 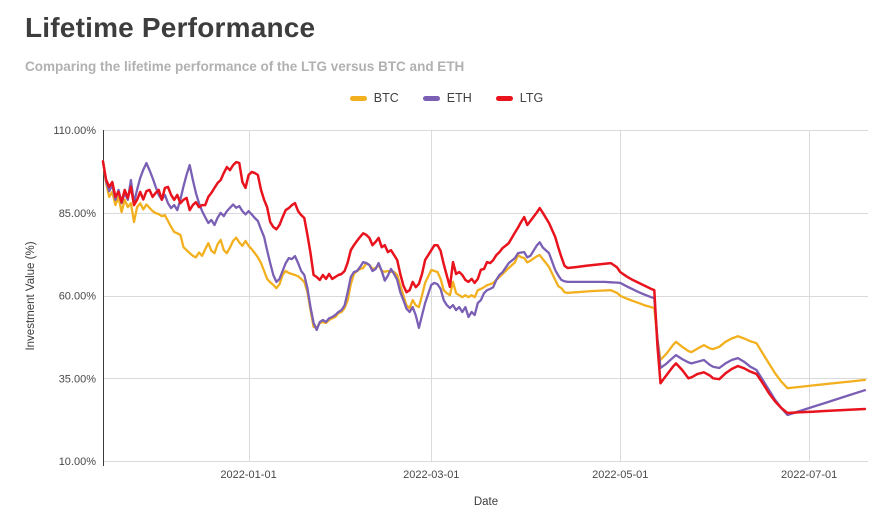 What do you see at coordinates (78, 379) in the screenshot?
I see `y-tick-label: 35.00%` at bounding box center [78, 379].